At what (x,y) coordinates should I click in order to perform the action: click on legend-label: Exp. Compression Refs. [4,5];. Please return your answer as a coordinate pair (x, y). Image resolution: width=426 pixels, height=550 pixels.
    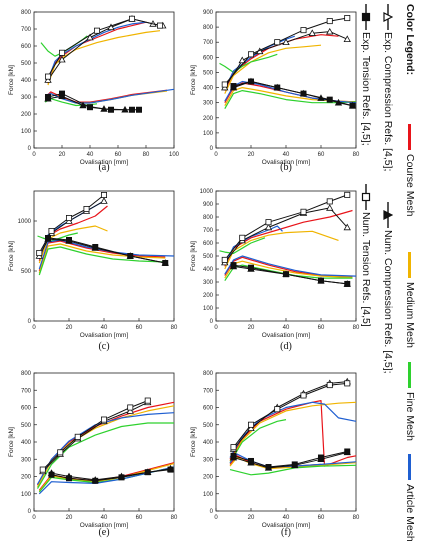
    Looking at the image, I should click on (388, 102).